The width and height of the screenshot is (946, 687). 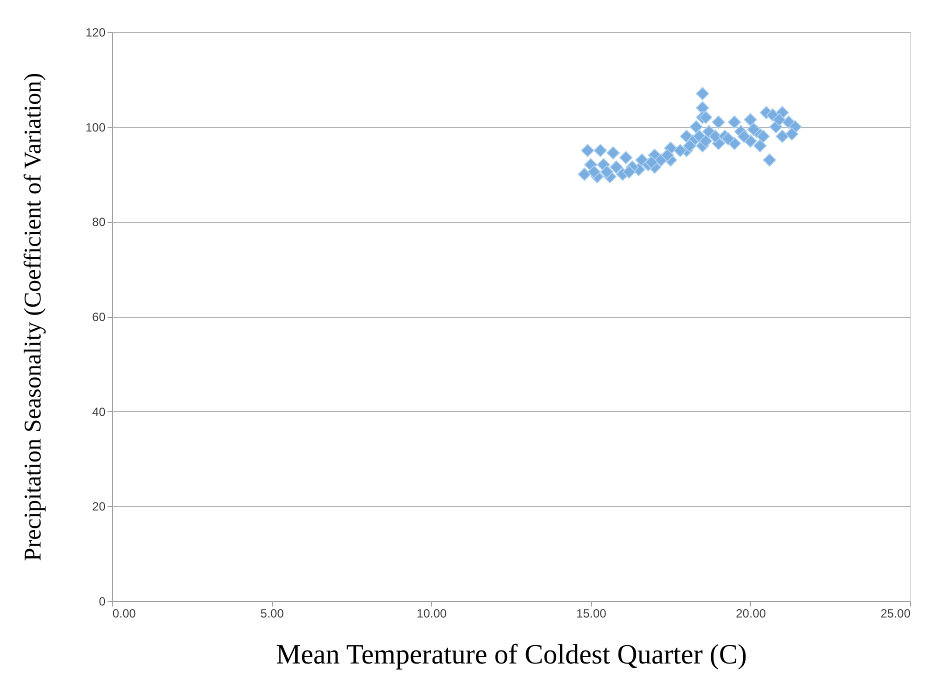 What do you see at coordinates (99, 317) in the screenshot?
I see `y-tick-label: 60` at bounding box center [99, 317].